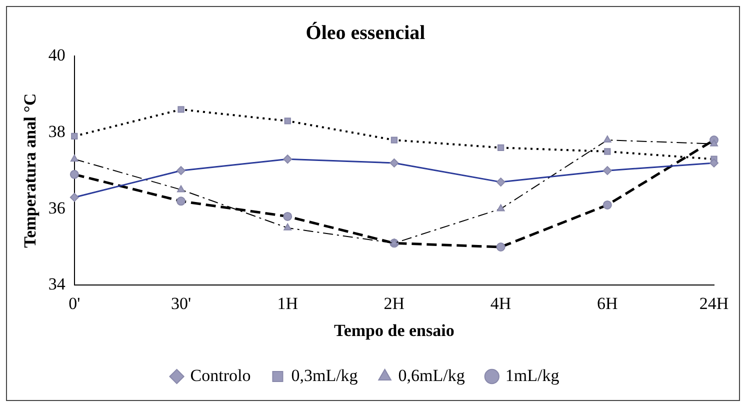 The image size is (746, 409). Describe the element at coordinates (30, 170) in the screenshot. I see `y-axis-title: Temperatura anal °C` at that location.